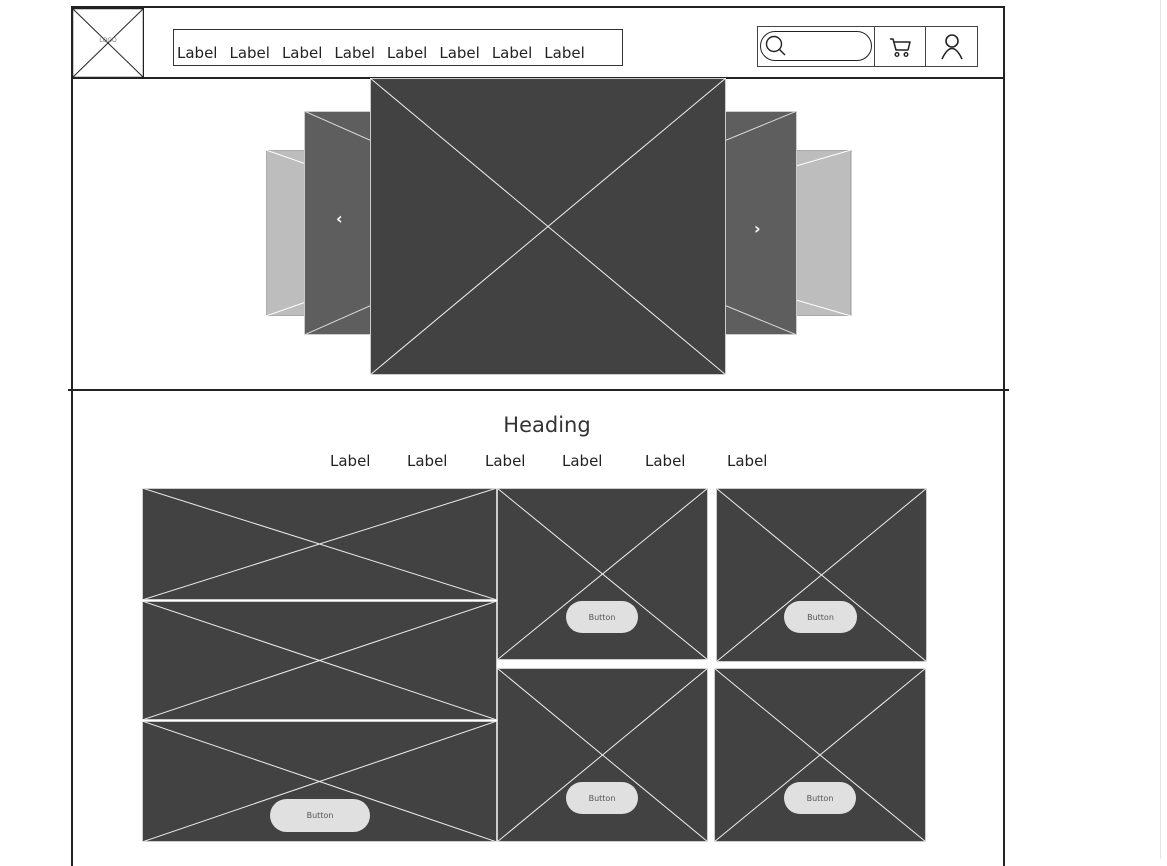 This screenshot has height=866, width=1167. Describe the element at coordinates (339, 218) in the screenshot. I see `carousel-prev-button: ‹` at that location.